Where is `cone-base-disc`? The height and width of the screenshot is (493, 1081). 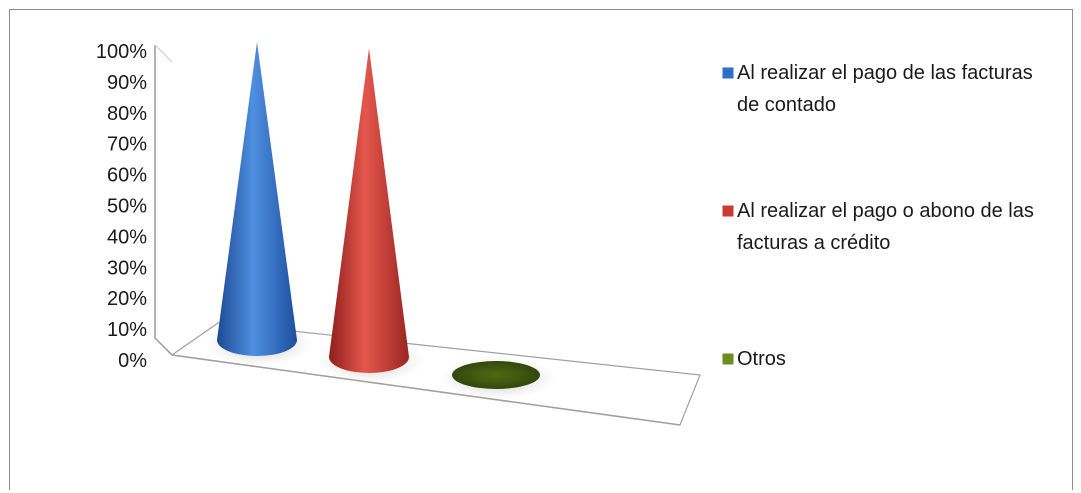
cone-base-disc is located at coordinates (496, 375).